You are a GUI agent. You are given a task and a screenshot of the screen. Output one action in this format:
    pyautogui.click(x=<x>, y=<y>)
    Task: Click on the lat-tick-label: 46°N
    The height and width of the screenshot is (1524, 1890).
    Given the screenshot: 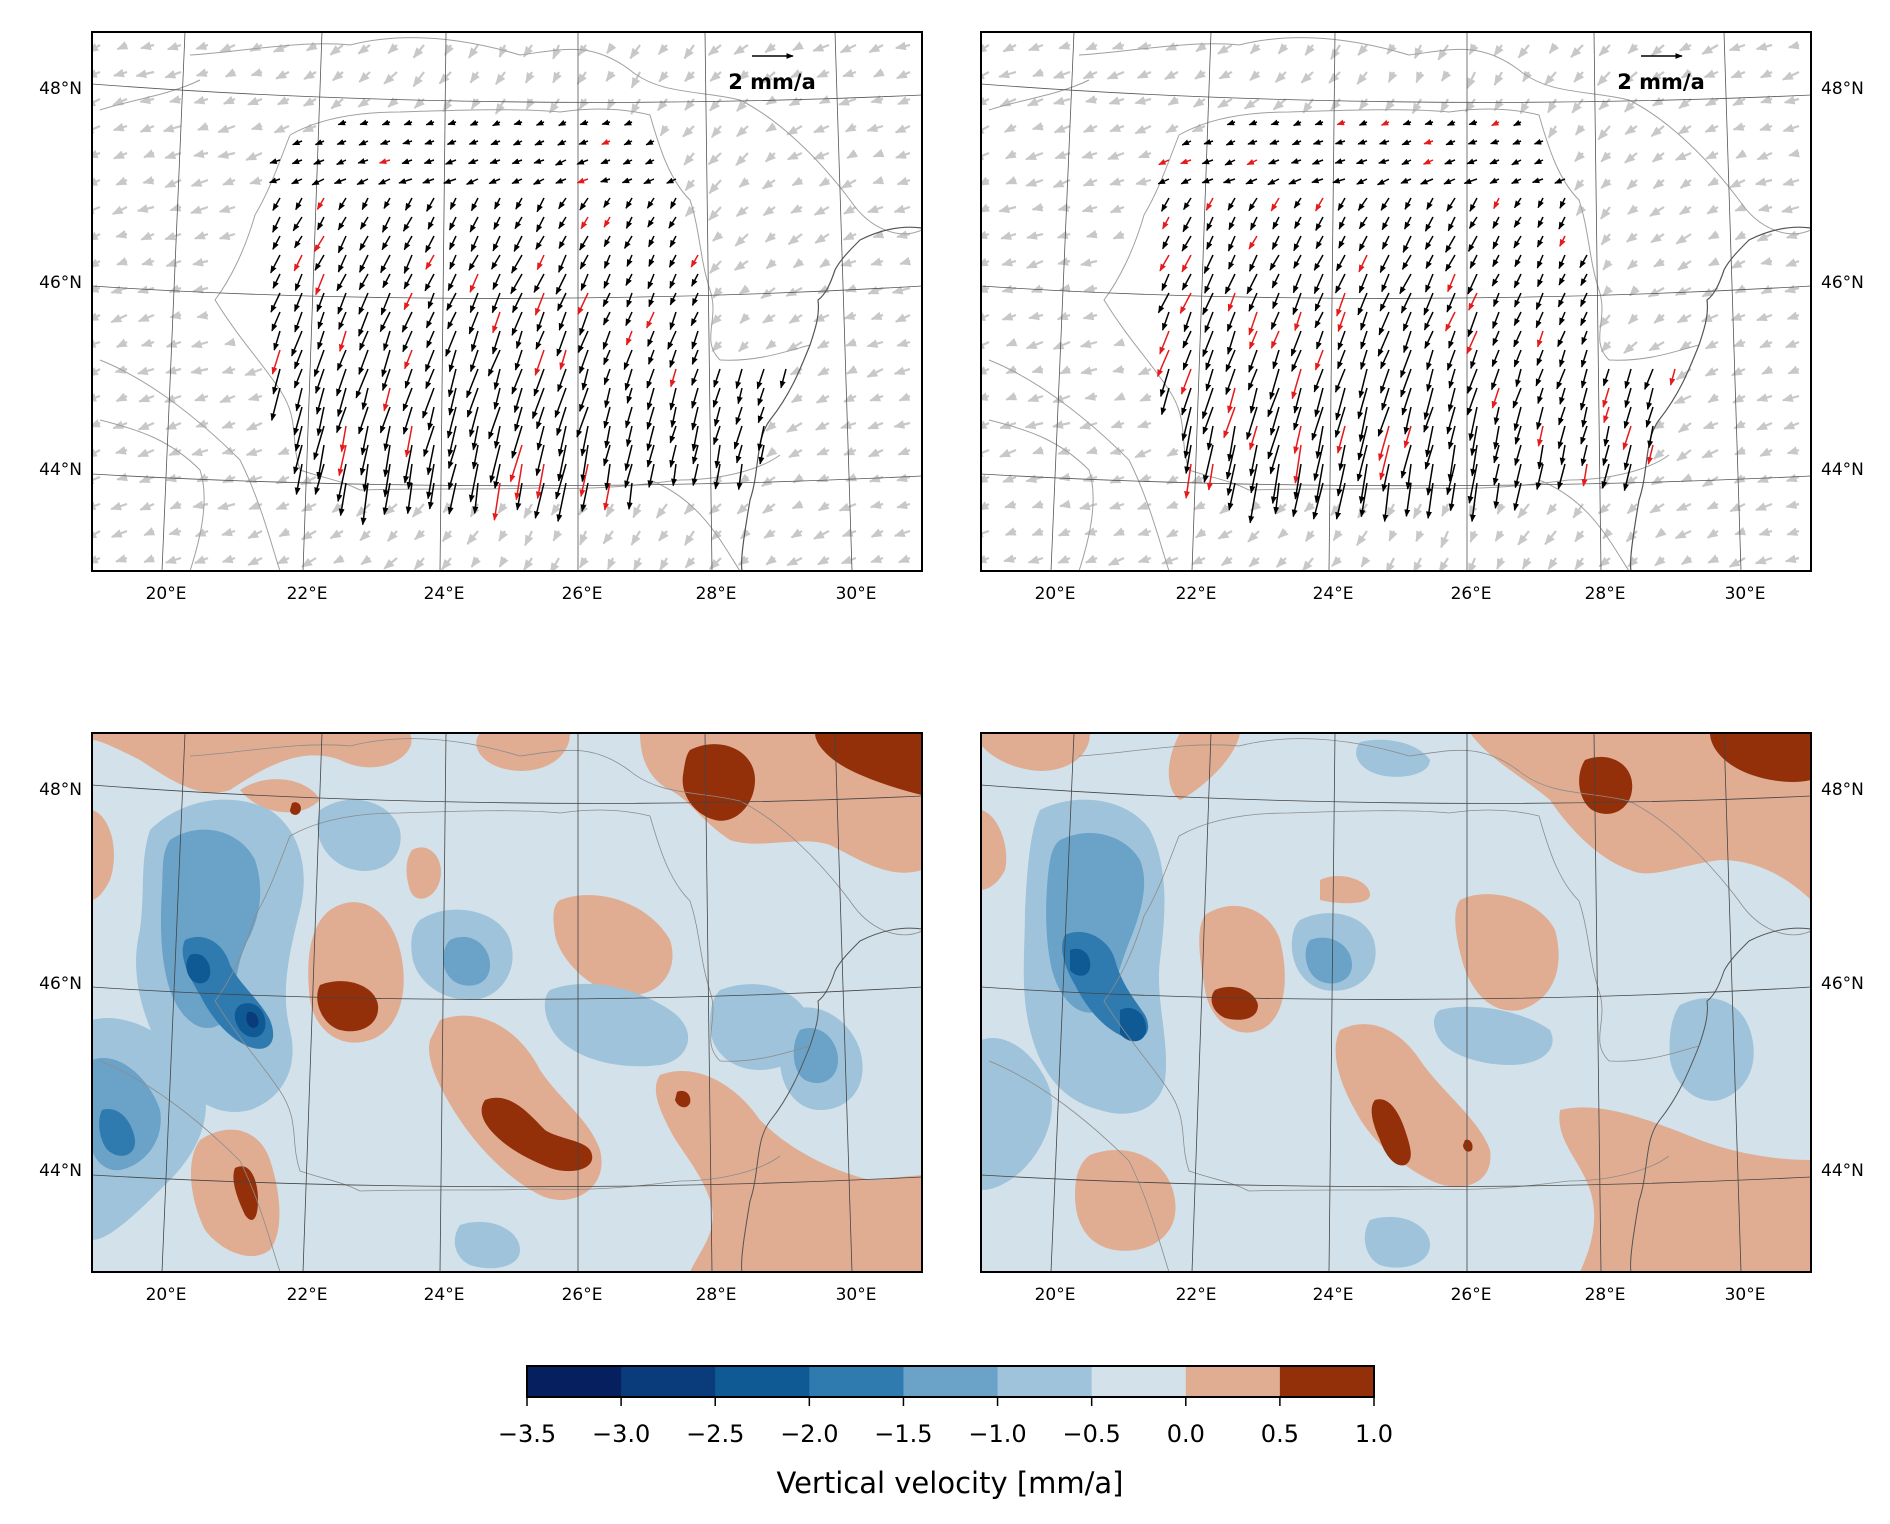 What is the action you would take?
    pyautogui.click(x=1842, y=283)
    